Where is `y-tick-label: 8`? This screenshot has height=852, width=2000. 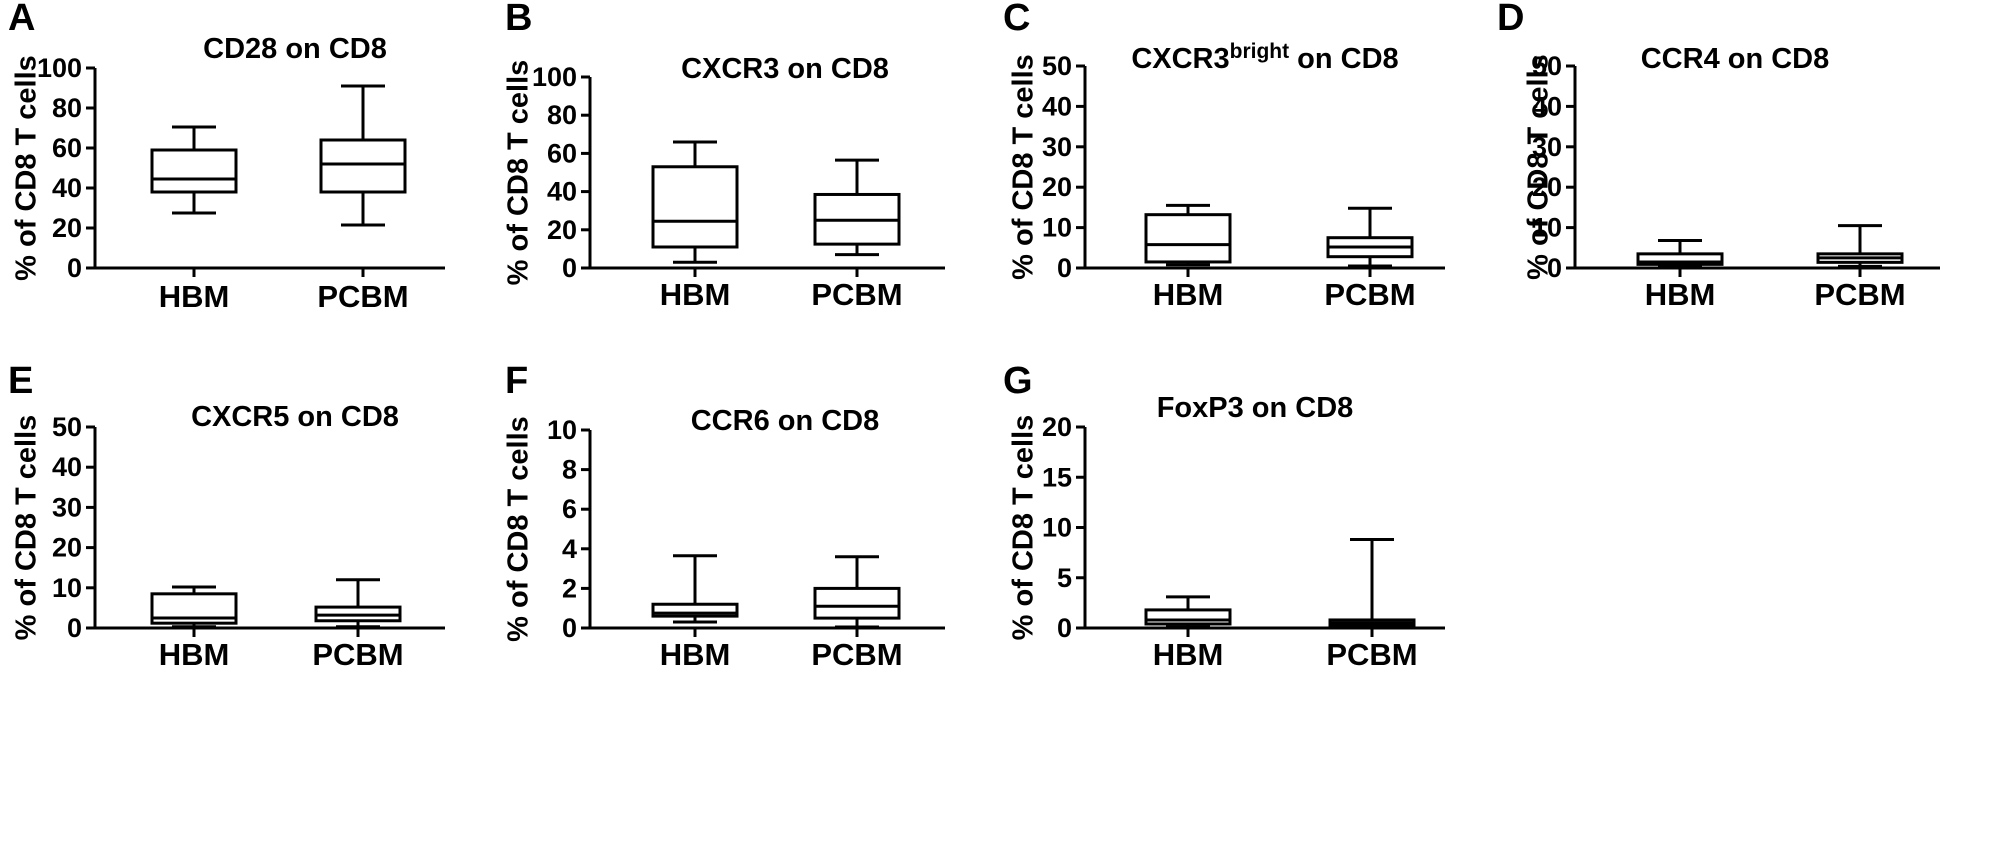
y-tick-label: 8 is located at coordinates (569, 470).